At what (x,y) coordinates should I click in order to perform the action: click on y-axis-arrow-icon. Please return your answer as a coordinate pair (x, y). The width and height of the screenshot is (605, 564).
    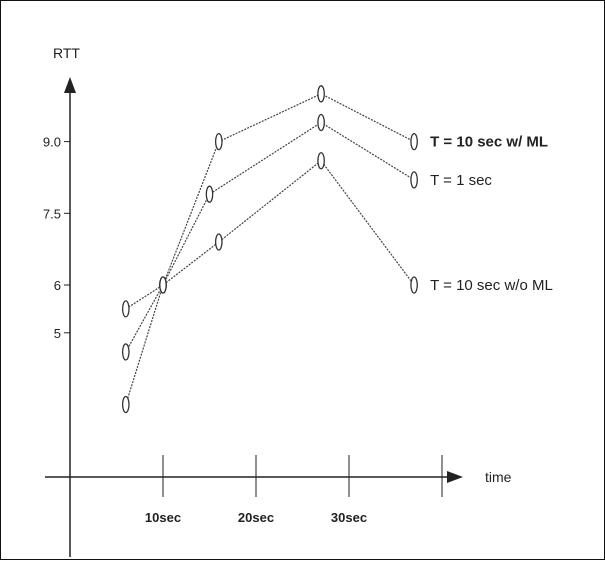
    Looking at the image, I should click on (70, 85).